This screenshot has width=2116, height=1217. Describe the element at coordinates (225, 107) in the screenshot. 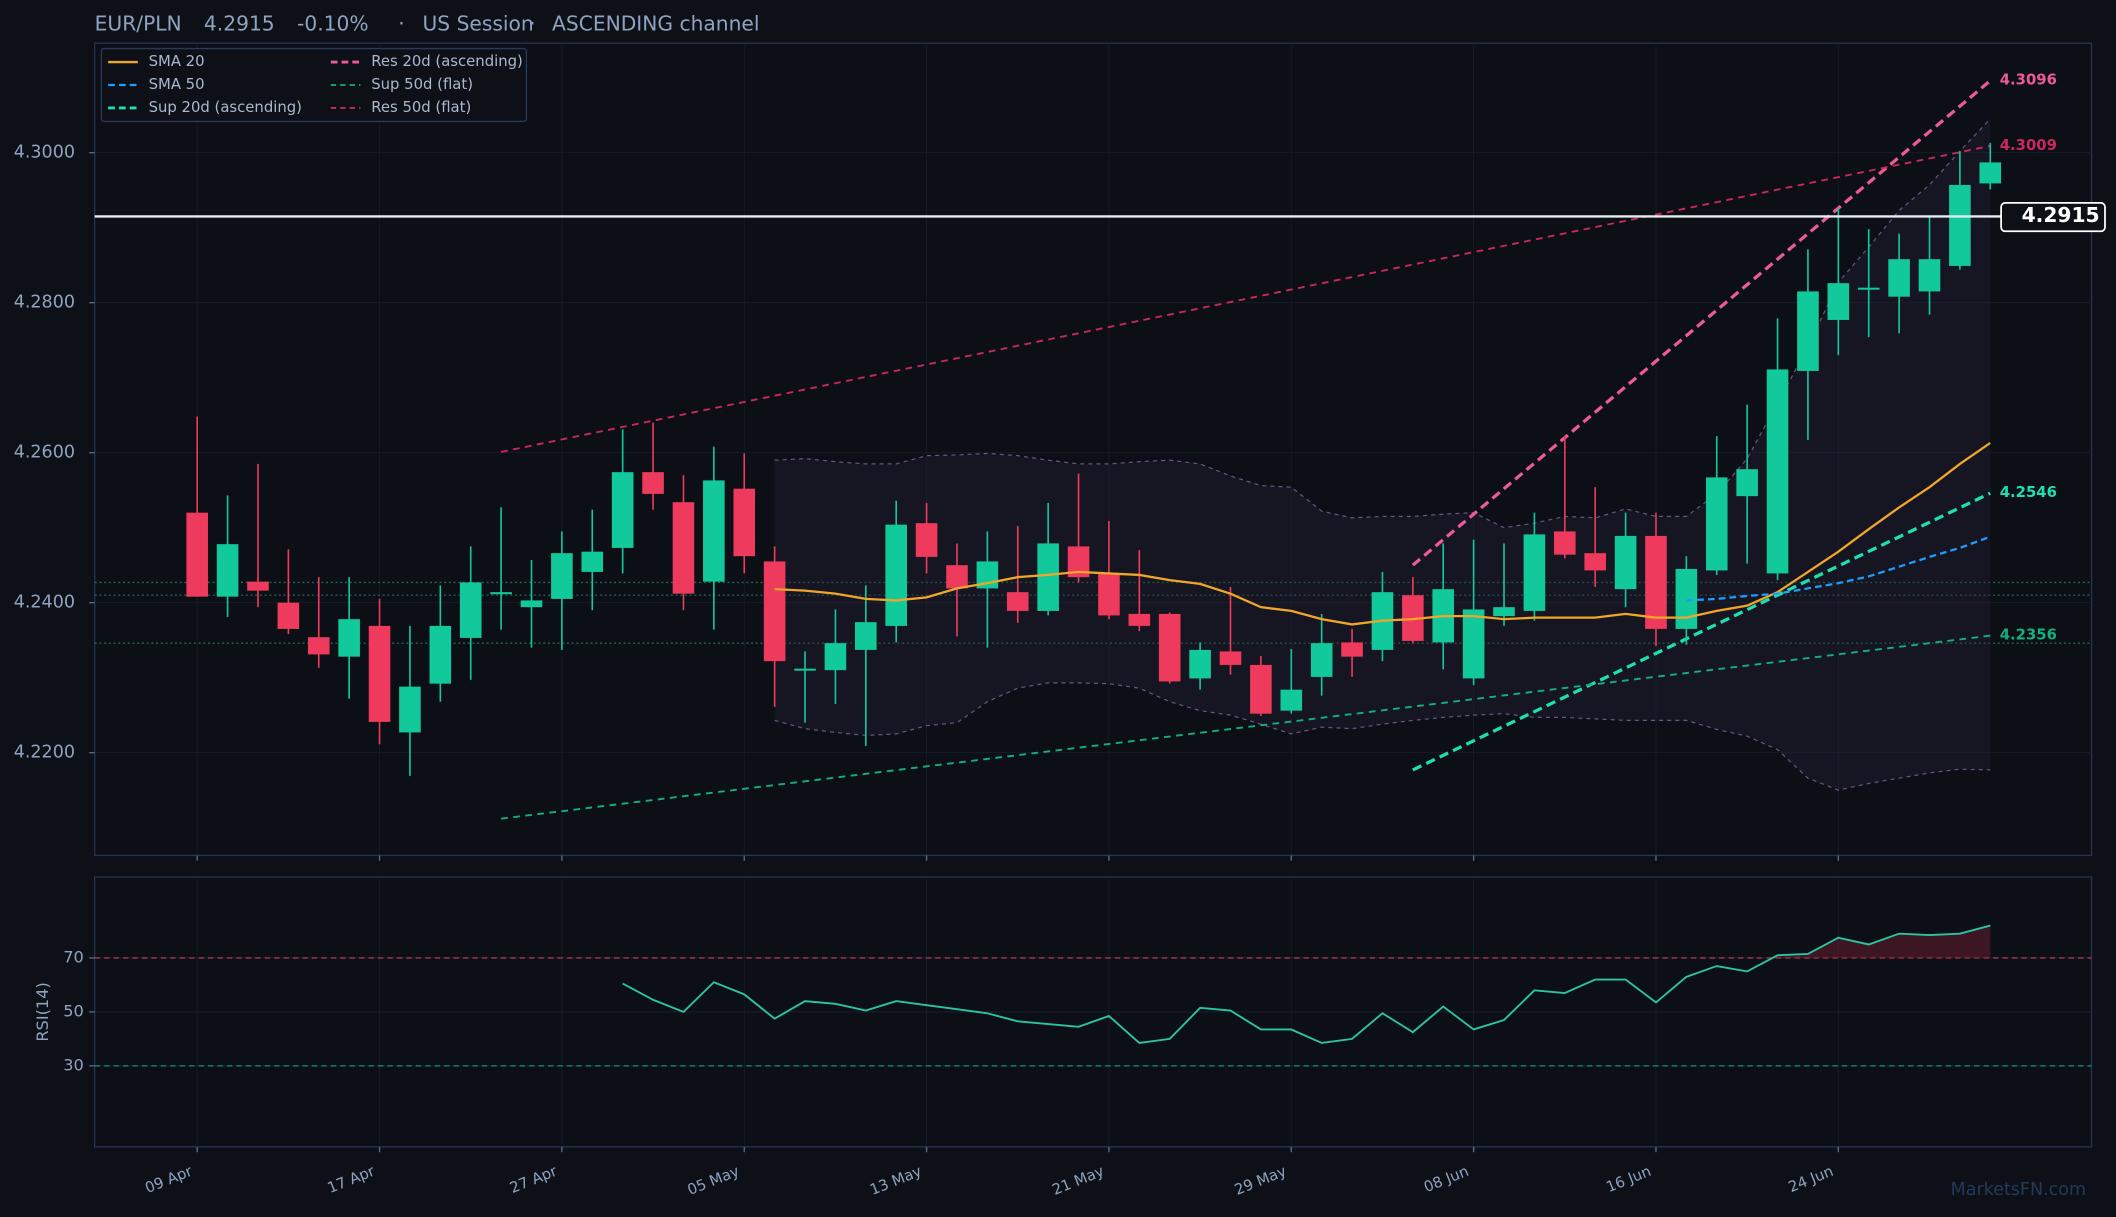

I see `legend-label: Sup 20d (ascending)` at that location.